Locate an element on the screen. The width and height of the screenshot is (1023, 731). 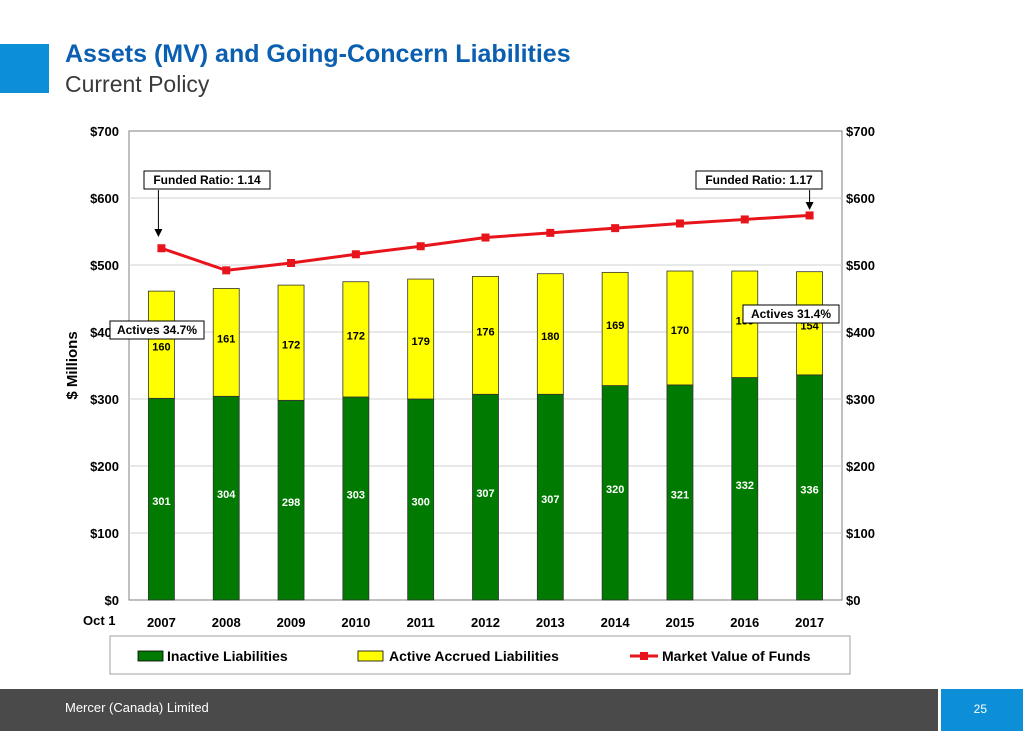
actives-2007-box is located at coordinates (157, 330).